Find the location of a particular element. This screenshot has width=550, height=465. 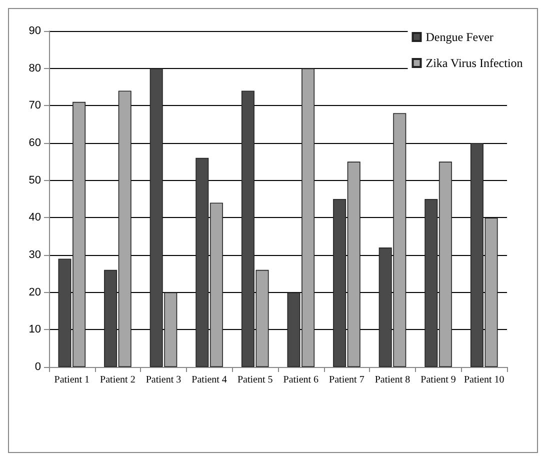

x-tick-label: Patient 2 is located at coordinates (118, 380).